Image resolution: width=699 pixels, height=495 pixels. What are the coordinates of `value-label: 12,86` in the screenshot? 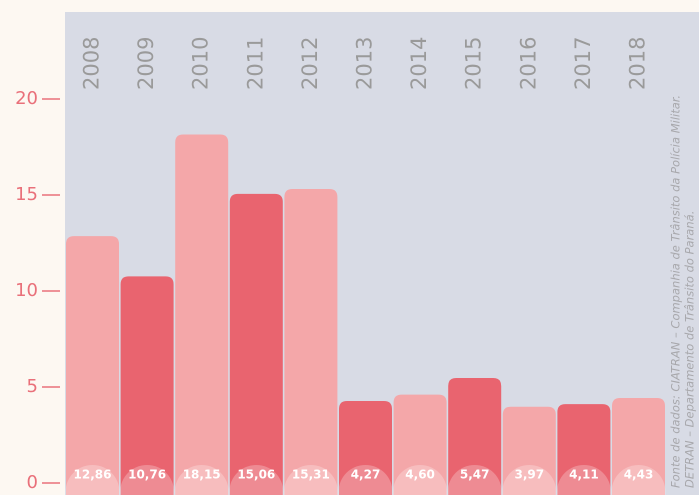 It's located at (93, 475).